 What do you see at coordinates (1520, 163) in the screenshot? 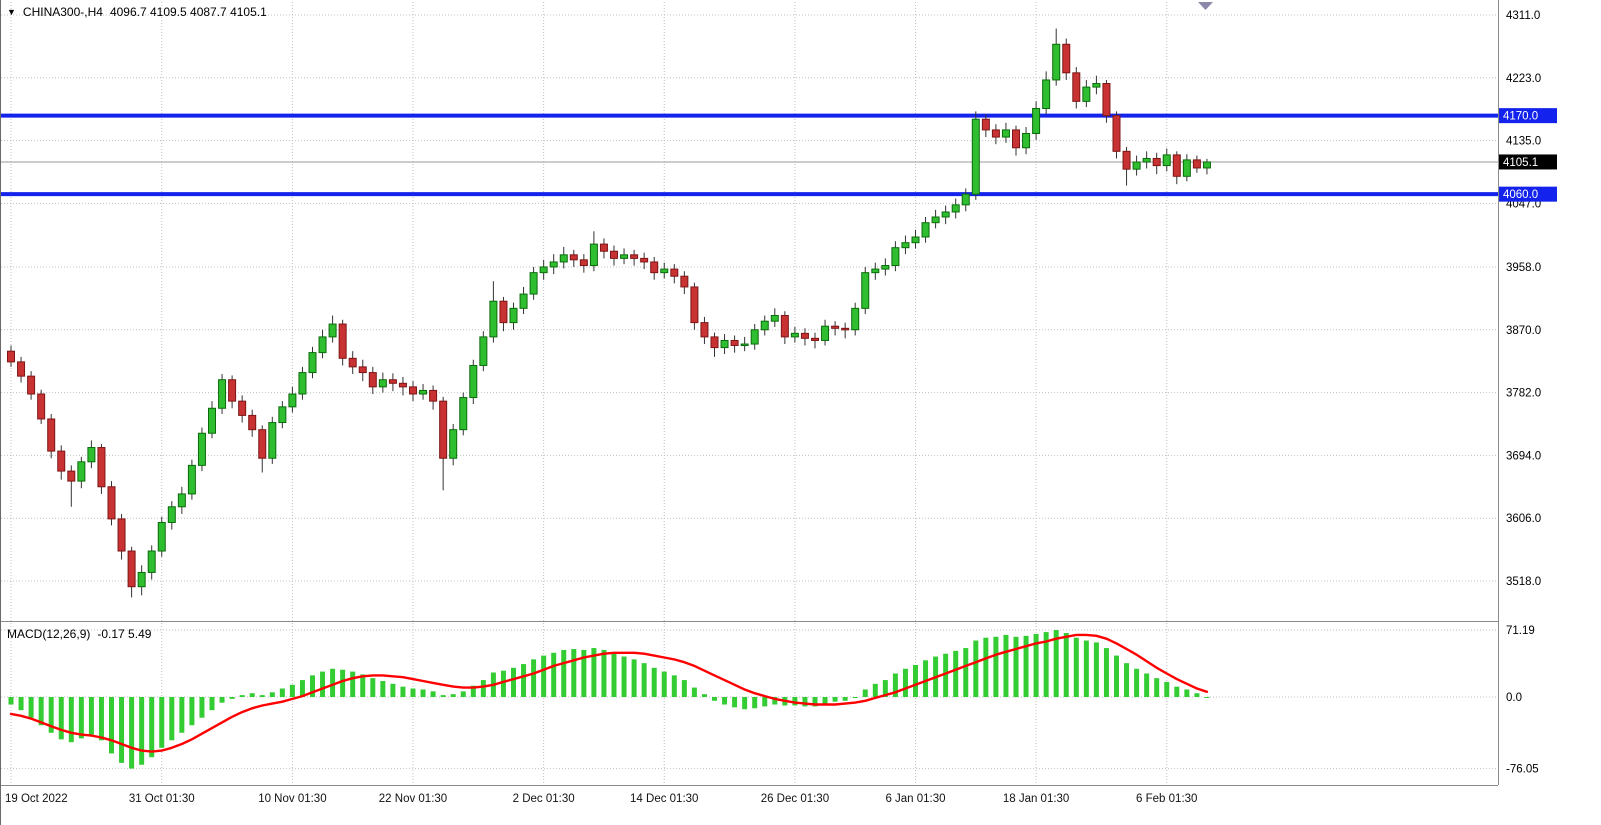
I see `current-price-badge-label: 4105.1` at bounding box center [1520, 163].